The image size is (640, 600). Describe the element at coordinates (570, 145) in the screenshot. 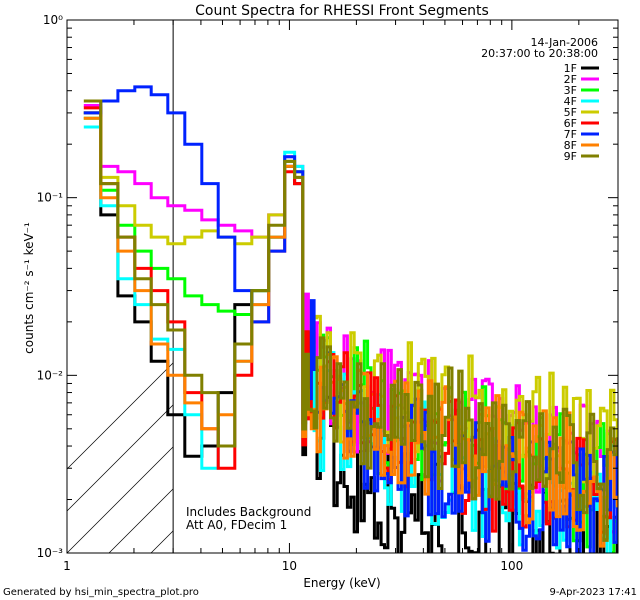

I see `legend-label-8f: 8F` at that location.